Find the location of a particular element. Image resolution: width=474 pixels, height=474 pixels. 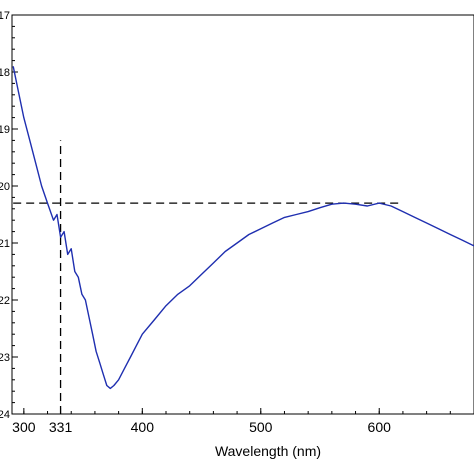

y-tick-label: 21 is located at coordinates (5, 244).